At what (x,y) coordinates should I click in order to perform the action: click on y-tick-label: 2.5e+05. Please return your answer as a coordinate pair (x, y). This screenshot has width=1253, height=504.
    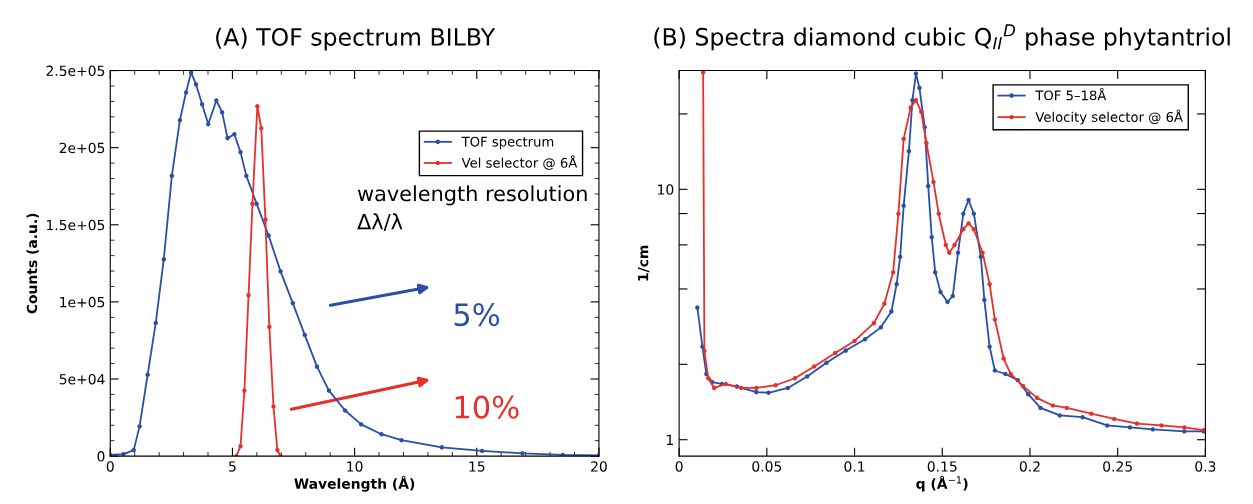
    Looking at the image, I should click on (75, 71).